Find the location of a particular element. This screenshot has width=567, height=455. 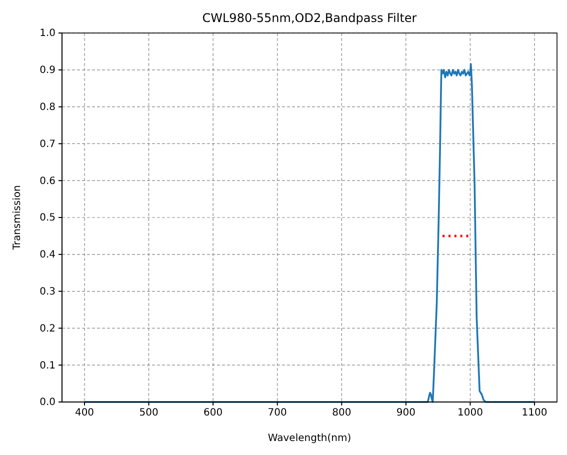

y-tick-label: 0.4 is located at coordinates (48, 255).